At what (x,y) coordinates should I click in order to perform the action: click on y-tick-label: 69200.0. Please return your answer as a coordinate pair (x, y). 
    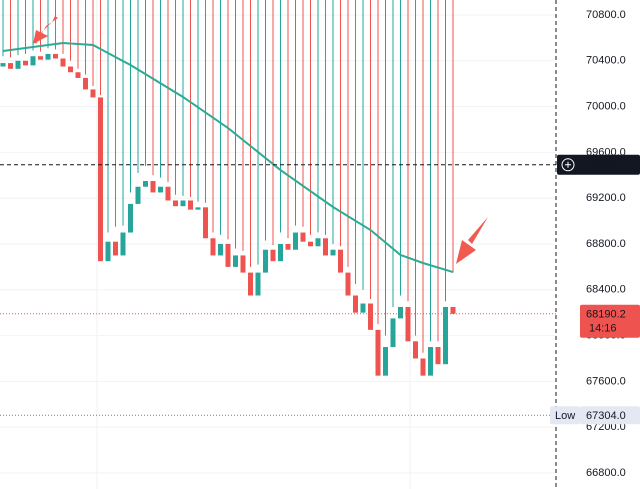
    Looking at the image, I should click on (606, 198).